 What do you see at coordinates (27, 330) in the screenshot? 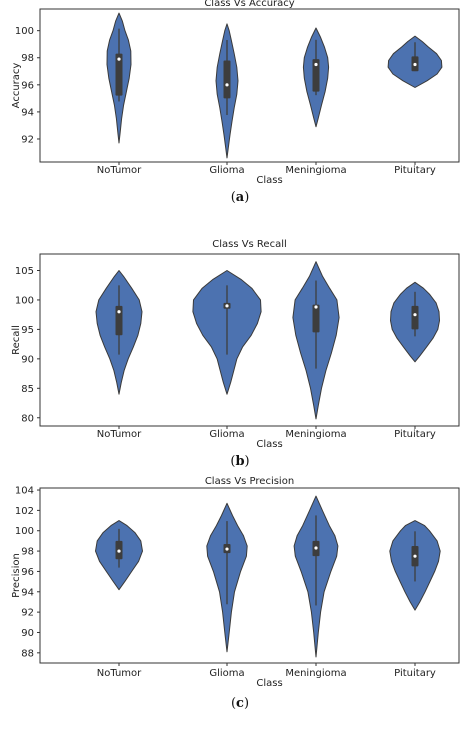
I see `y-tick-label: 95` at bounding box center [27, 330].